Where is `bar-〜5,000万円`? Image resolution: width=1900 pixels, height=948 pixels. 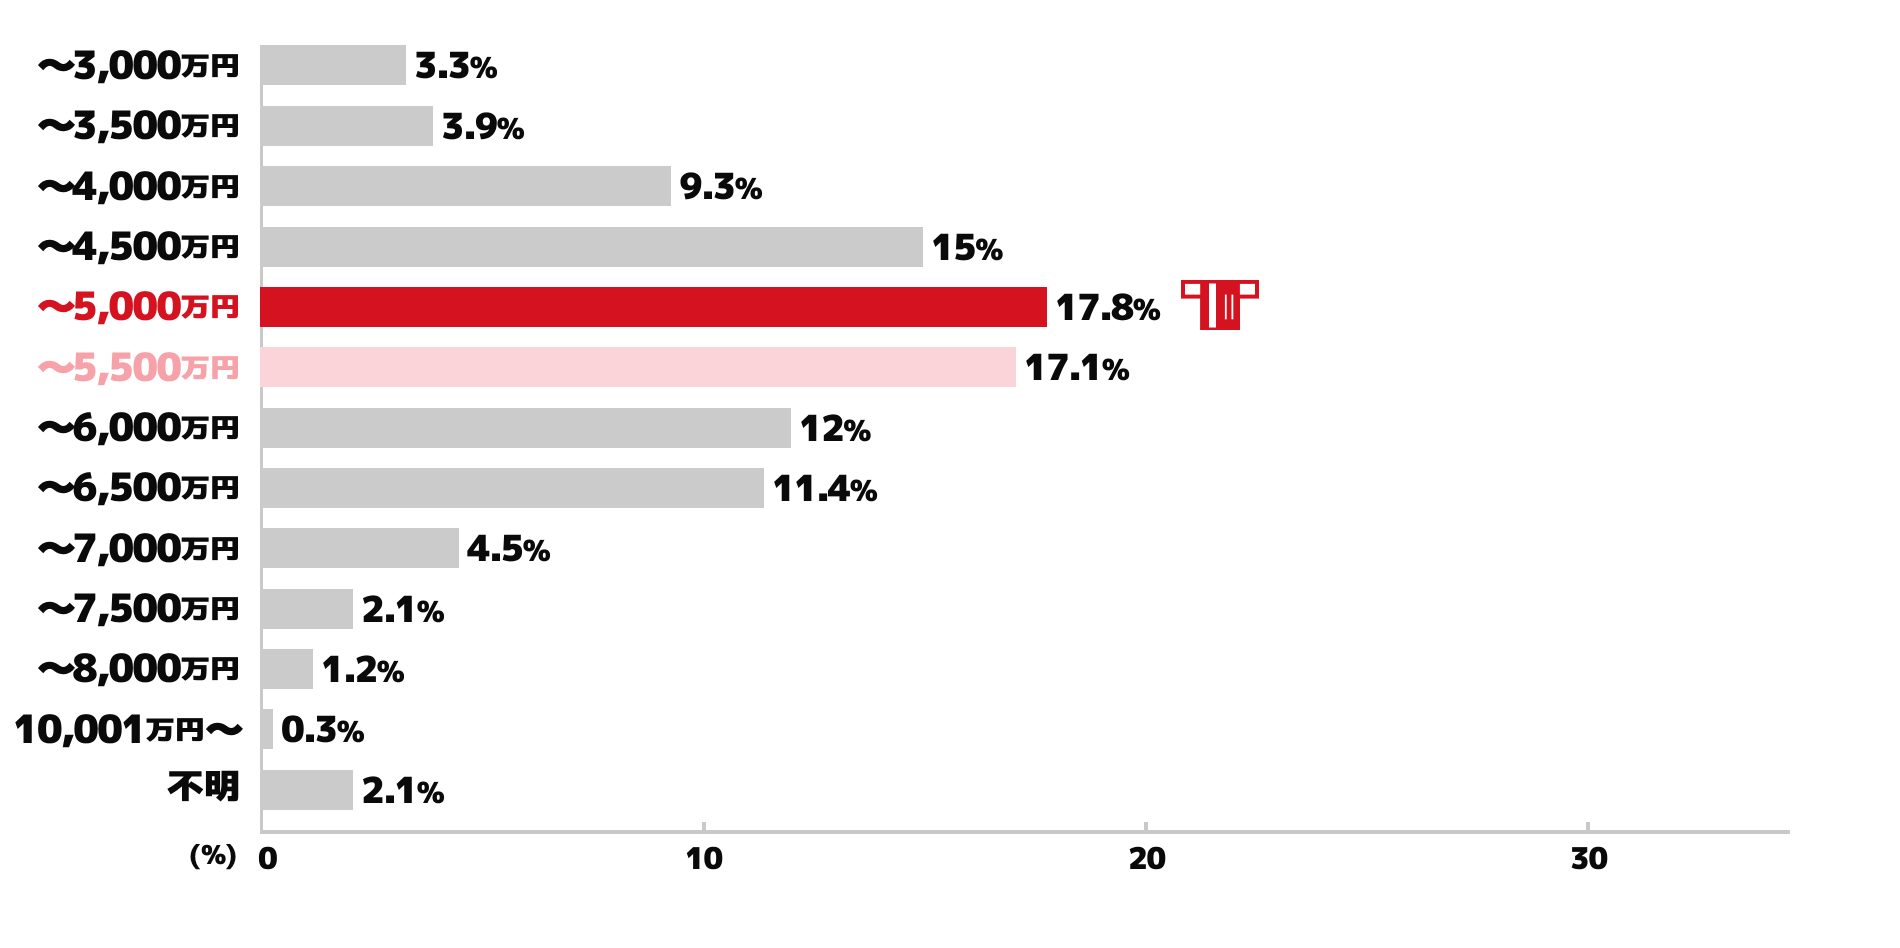
bar-〜5,000万円 is located at coordinates (654, 306).